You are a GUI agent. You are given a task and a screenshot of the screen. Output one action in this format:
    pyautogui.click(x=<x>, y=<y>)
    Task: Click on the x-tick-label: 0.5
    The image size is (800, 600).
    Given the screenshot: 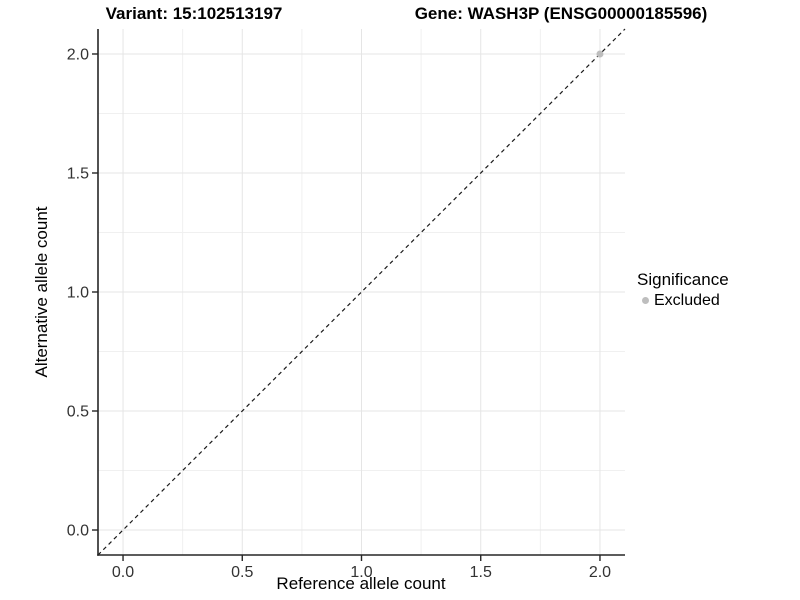 What is the action you would take?
    pyautogui.click(x=242, y=572)
    